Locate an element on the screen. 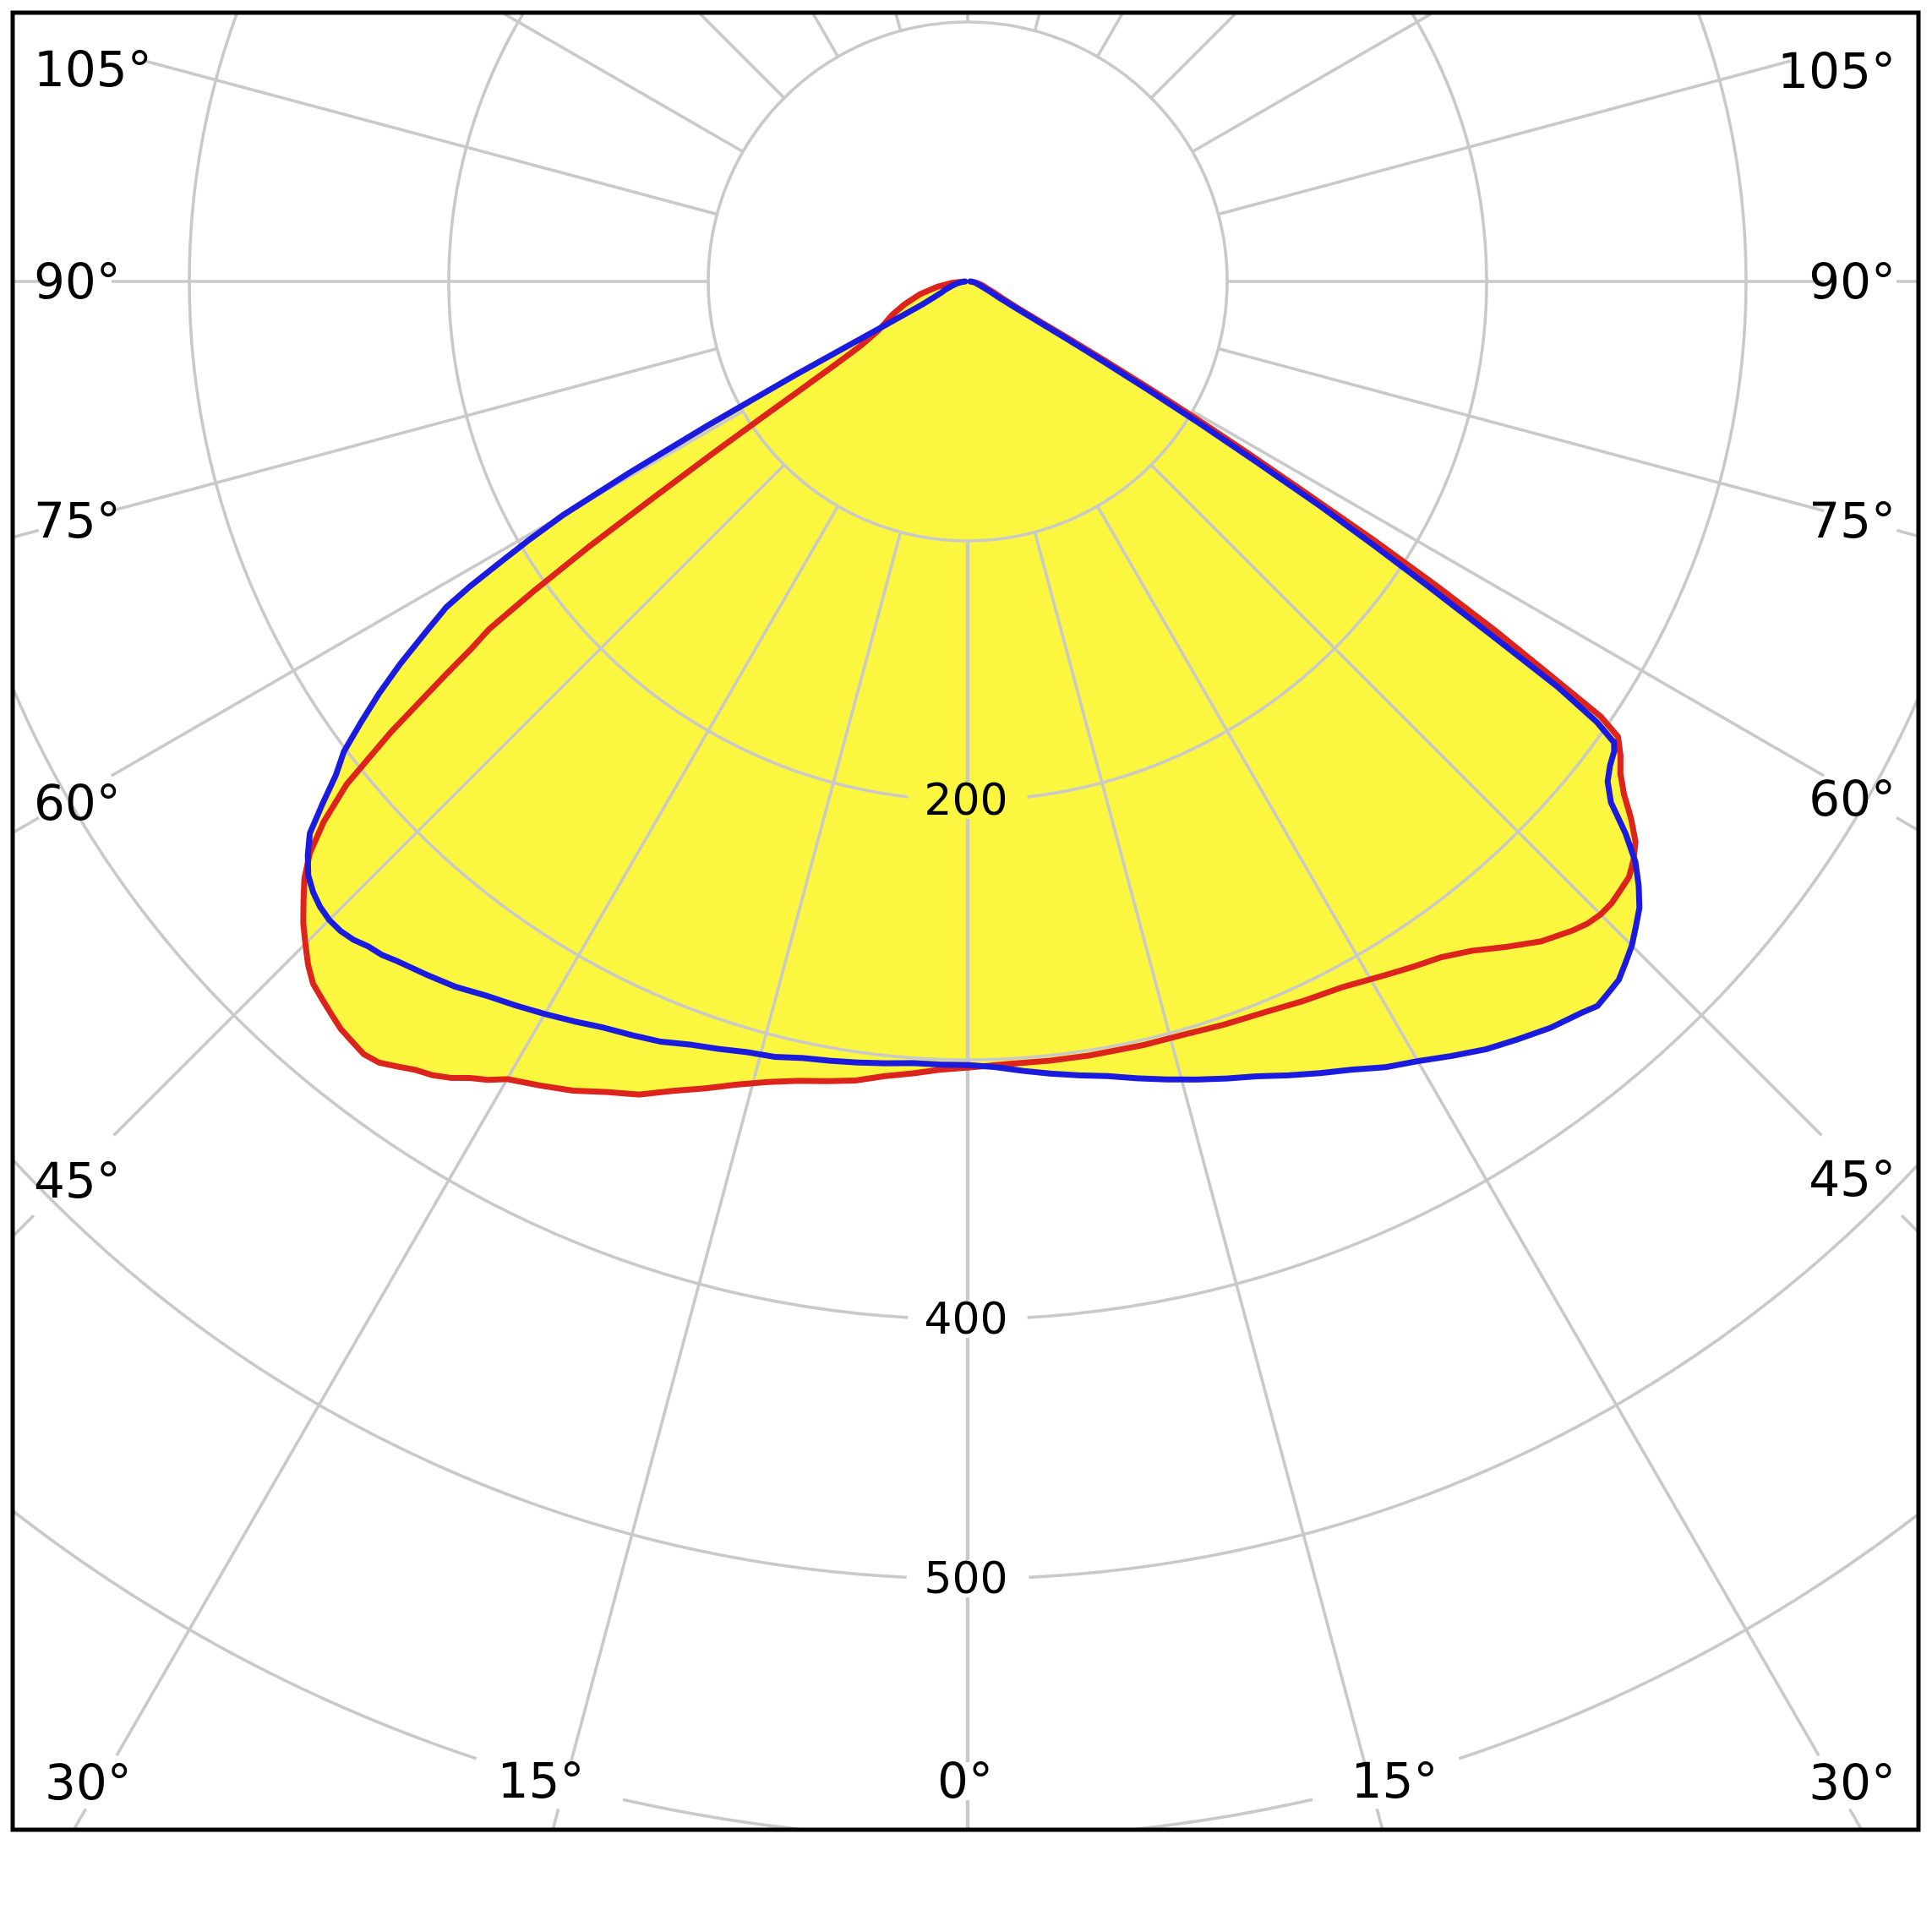 This screenshot has width=1932, height=1932. ring-value-label: 200 is located at coordinates (965, 800).